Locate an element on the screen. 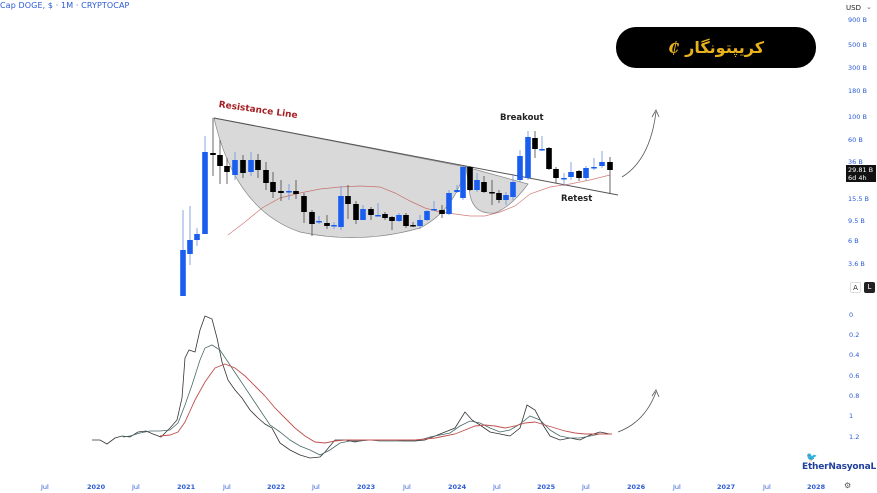  price-tick: 180 B is located at coordinates (857, 91).